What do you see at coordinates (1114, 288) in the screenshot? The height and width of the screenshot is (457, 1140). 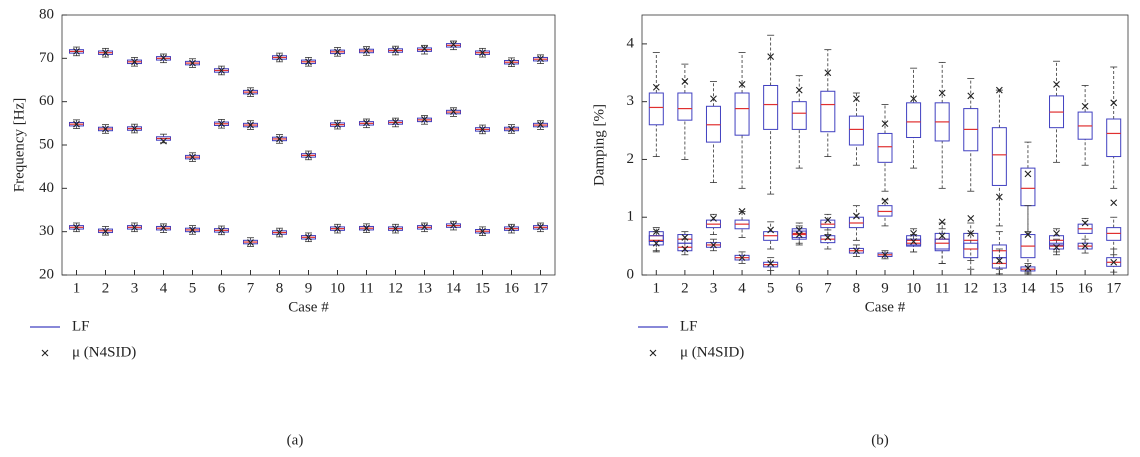 I see `x-tick-label: 17` at bounding box center [1114, 288].